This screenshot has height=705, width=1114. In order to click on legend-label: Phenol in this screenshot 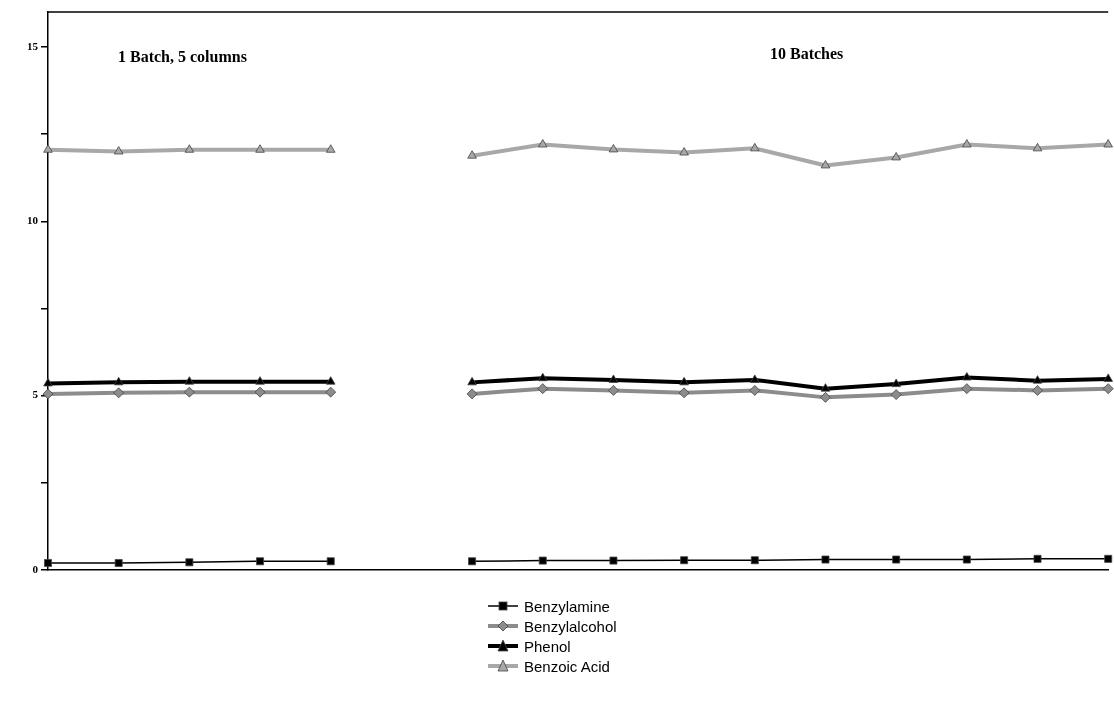, I will do `click(547, 646)`.